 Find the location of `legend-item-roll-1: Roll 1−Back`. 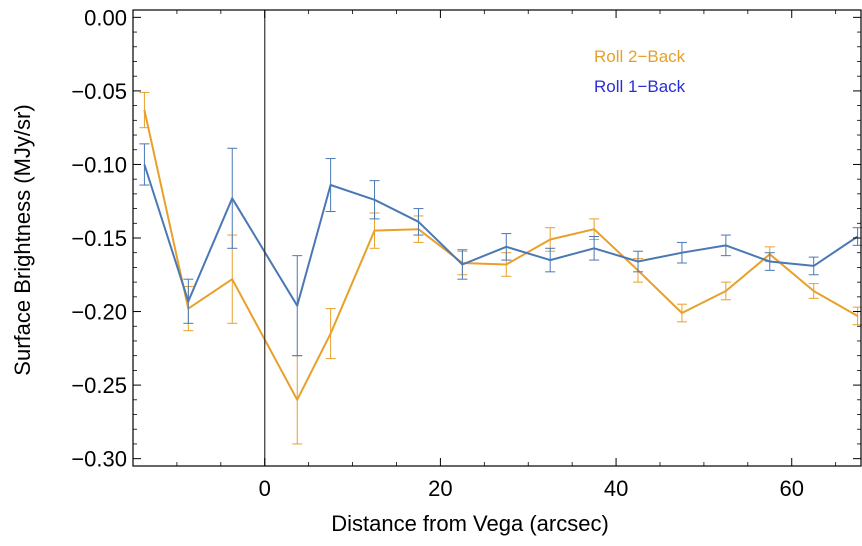

legend-item-roll-1: Roll 1−Back is located at coordinates (640, 86).